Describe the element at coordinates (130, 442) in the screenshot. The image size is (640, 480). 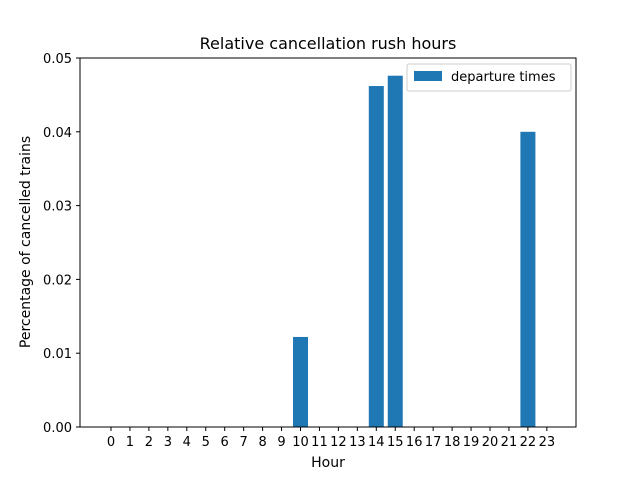
I see `x-tick-label: 1` at that location.